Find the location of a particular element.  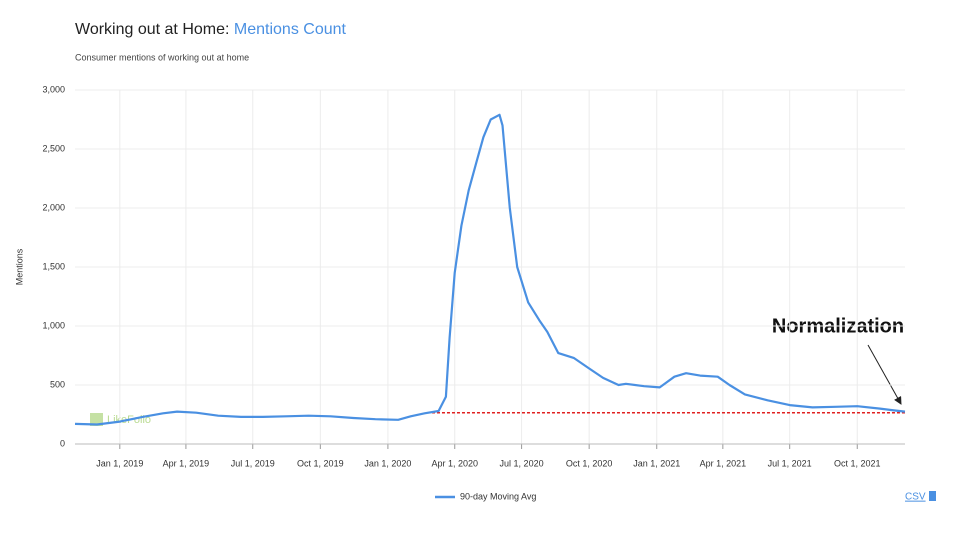

y-tick-label: 0 is located at coordinates (62, 443).